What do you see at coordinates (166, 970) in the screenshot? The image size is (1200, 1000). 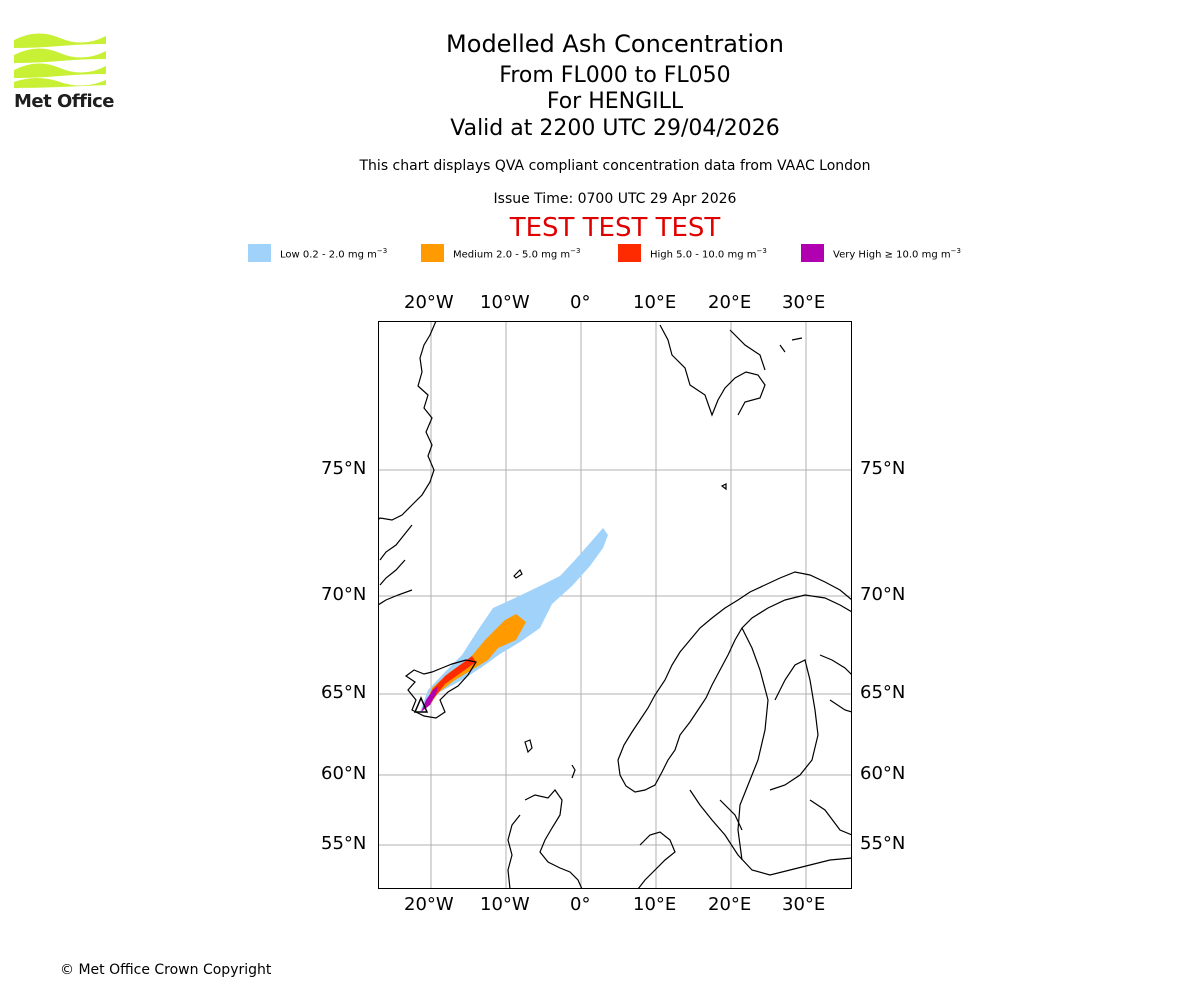 I see `copyright-notice: © Met Office Crown Copyright` at bounding box center [166, 970].